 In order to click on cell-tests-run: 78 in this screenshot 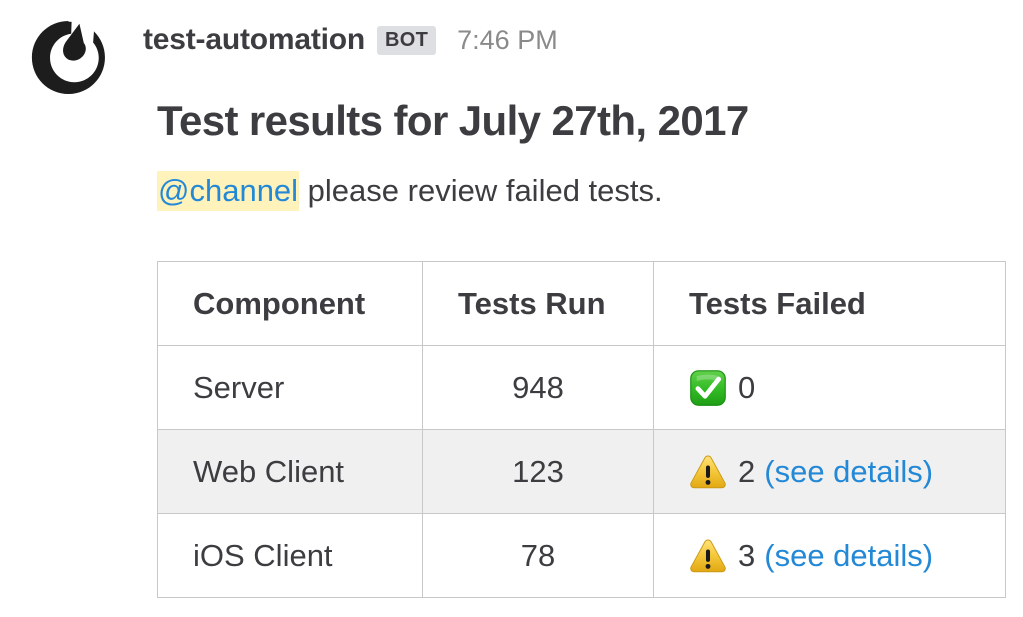, I will do `click(538, 555)`.